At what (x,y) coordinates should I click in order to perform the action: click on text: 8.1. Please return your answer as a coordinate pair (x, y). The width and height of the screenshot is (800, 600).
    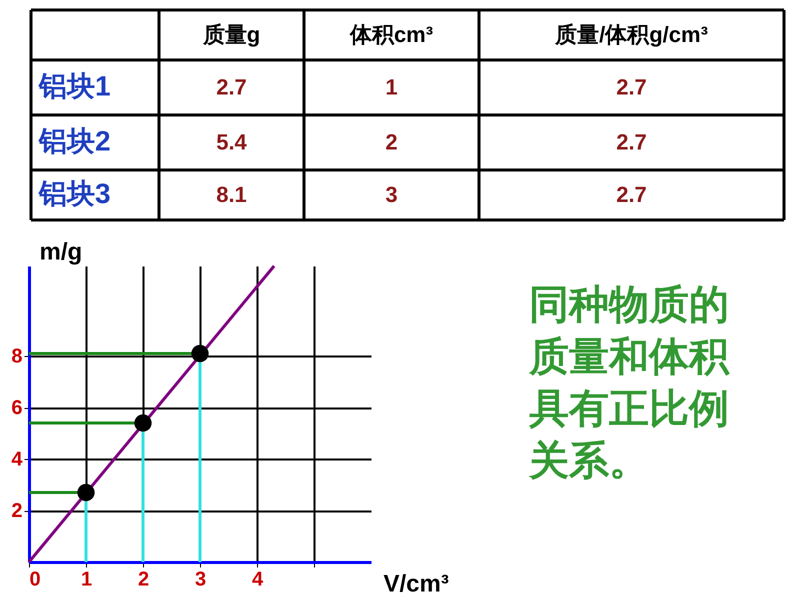
    Looking at the image, I should click on (231, 194).